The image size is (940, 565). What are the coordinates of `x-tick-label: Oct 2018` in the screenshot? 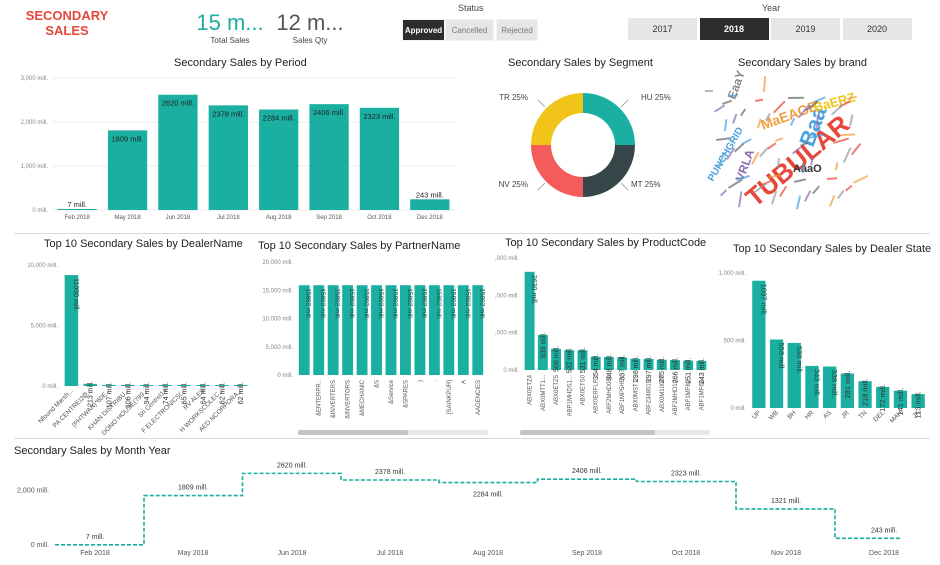 It's located at (379, 218).